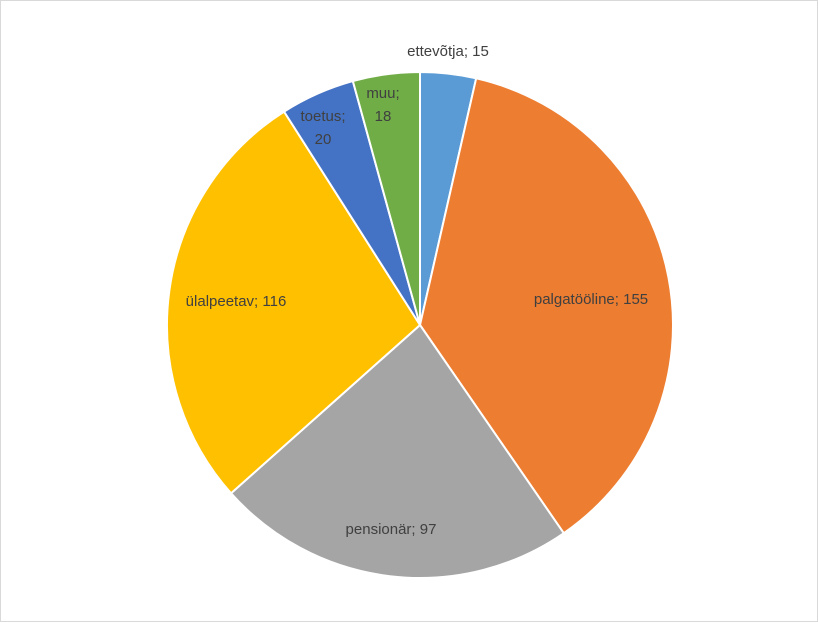  I want to click on data-label-0: ettevõtja; 15, so click(448, 51).